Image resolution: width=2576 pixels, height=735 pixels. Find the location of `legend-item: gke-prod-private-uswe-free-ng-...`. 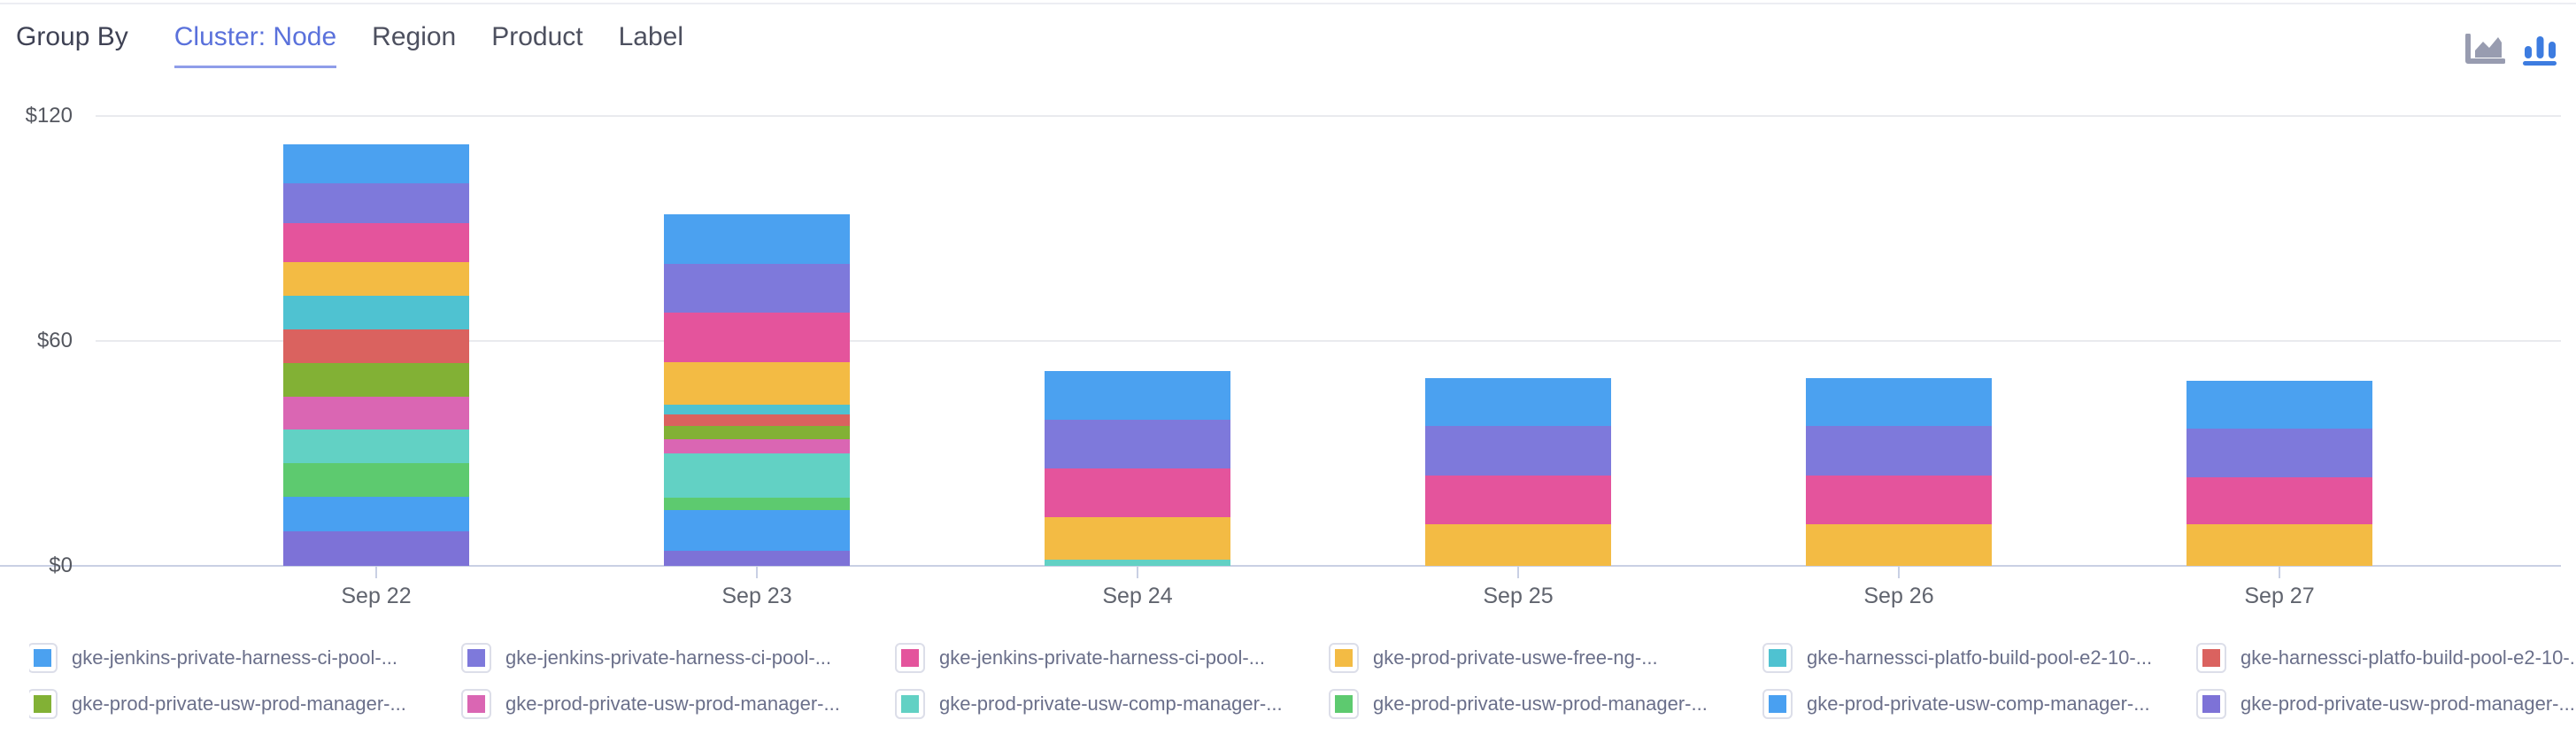

legend-item: gke-prod-private-uswe-free-ng-... is located at coordinates (1546, 658).